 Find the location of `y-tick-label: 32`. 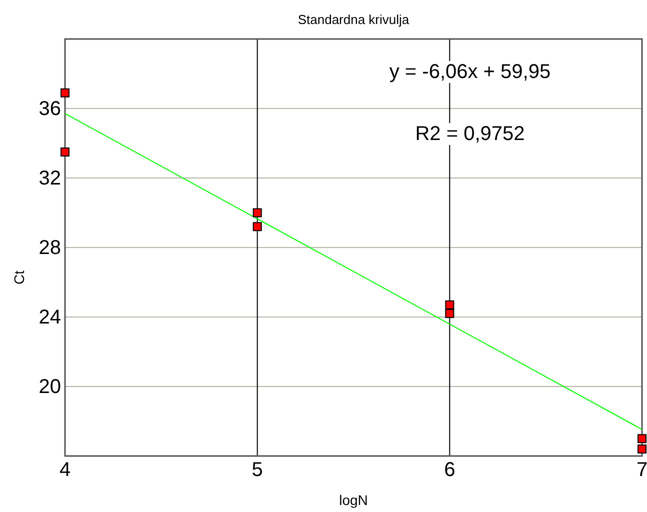

y-tick-label: 32 is located at coordinates (49, 178).